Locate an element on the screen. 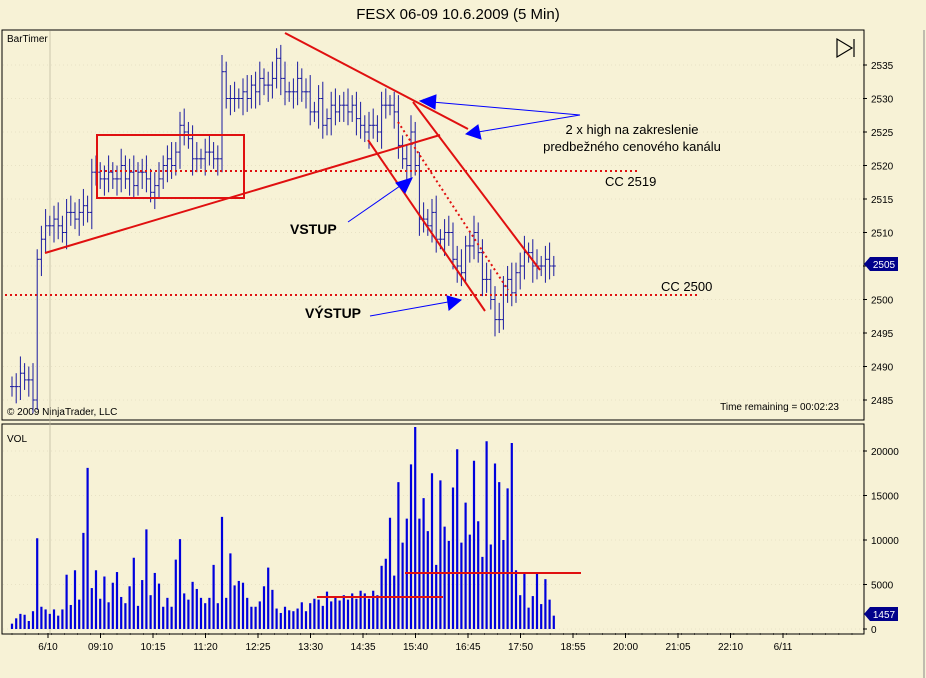 The image size is (926, 678). channel-upper-line is located at coordinates (476, 186).